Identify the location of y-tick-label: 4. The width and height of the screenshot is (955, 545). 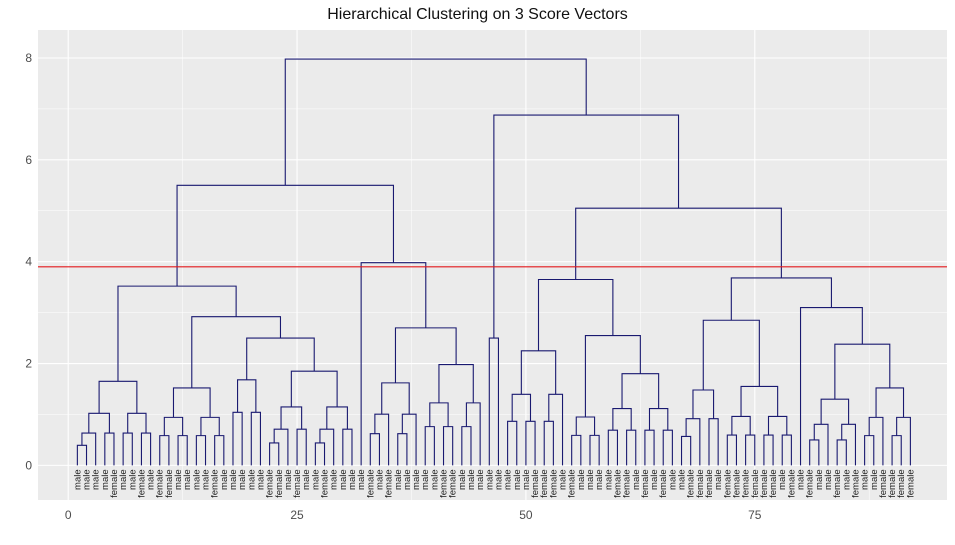
(28, 262).